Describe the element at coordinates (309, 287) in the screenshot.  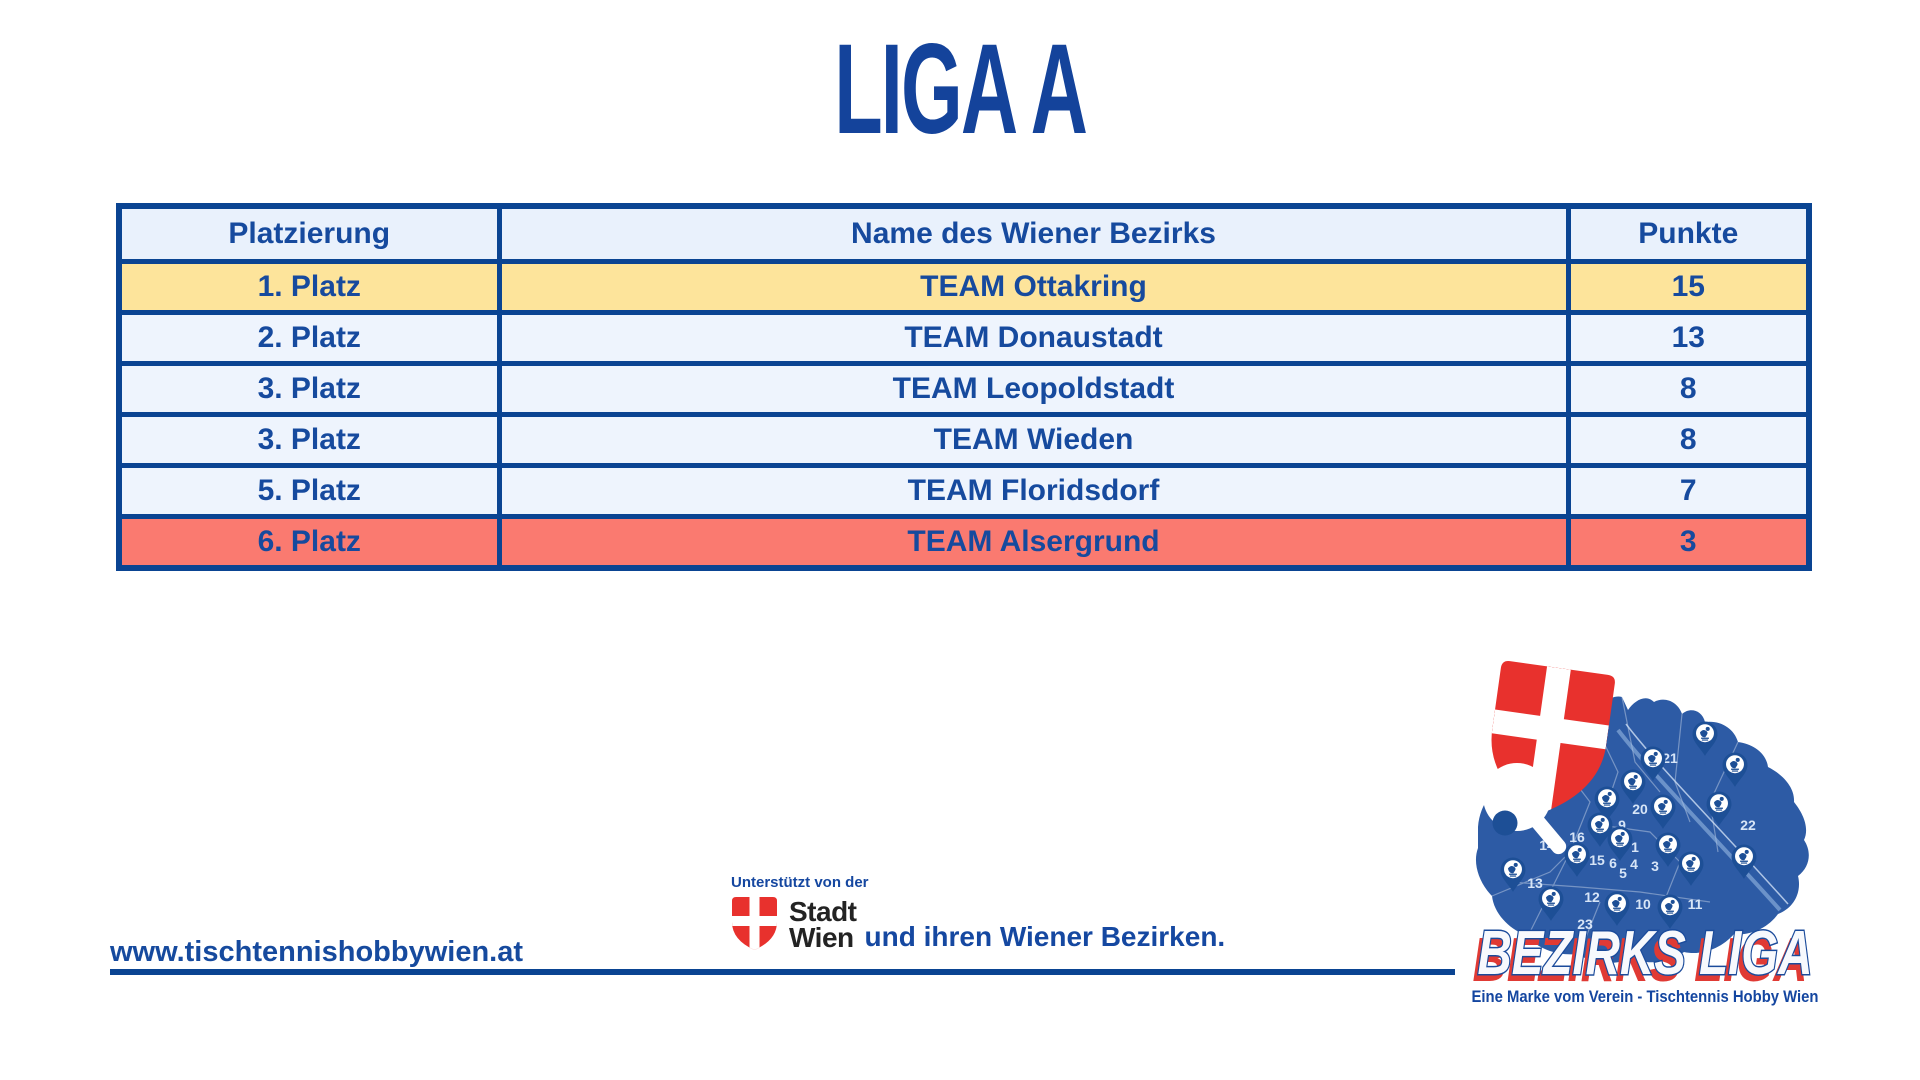
I see `rank-cell: 1. Platz` at that location.